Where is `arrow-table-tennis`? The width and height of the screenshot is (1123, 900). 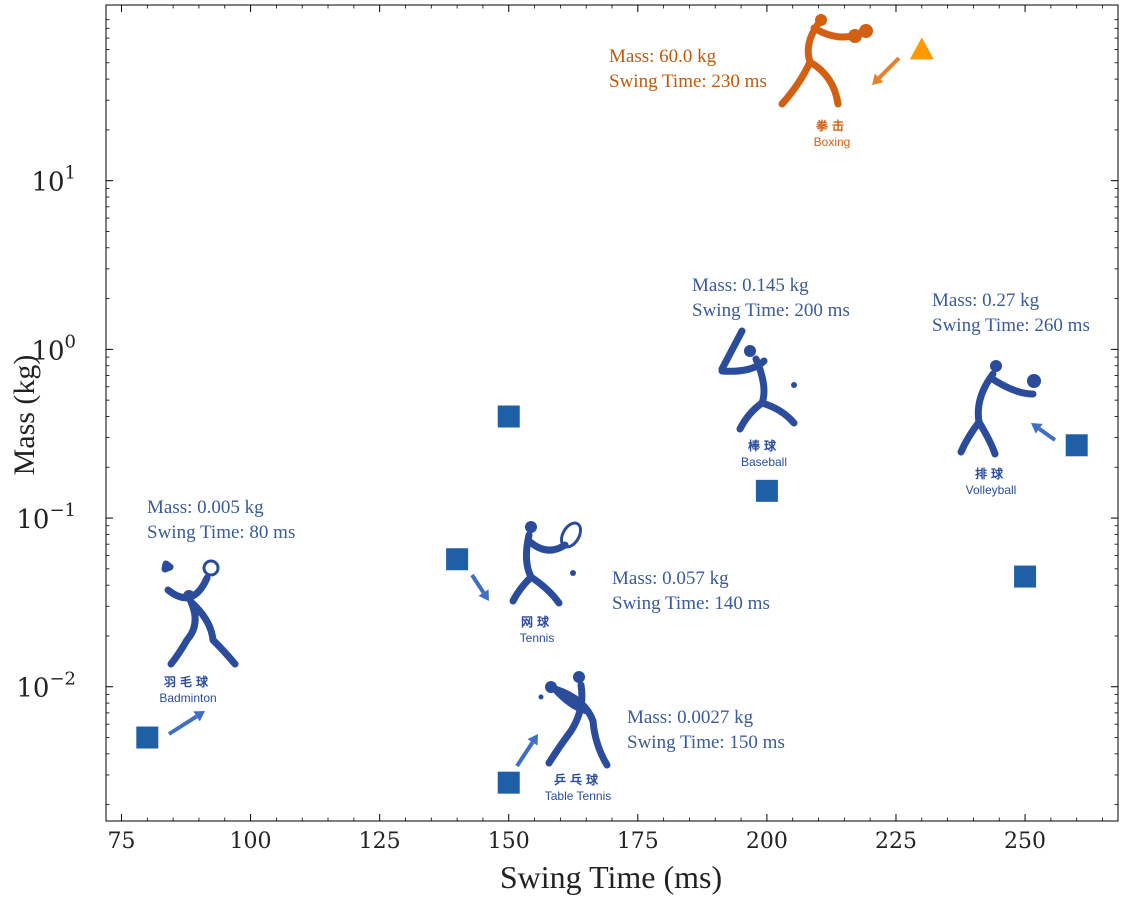
arrow-table-tennis is located at coordinates (526, 751).